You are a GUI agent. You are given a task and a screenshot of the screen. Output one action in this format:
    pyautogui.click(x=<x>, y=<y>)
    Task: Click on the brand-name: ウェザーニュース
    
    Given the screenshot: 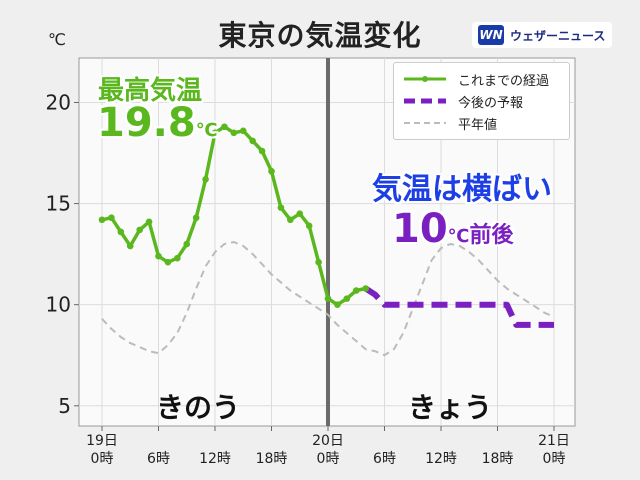 What is the action you would take?
    pyautogui.click(x=558, y=35)
    